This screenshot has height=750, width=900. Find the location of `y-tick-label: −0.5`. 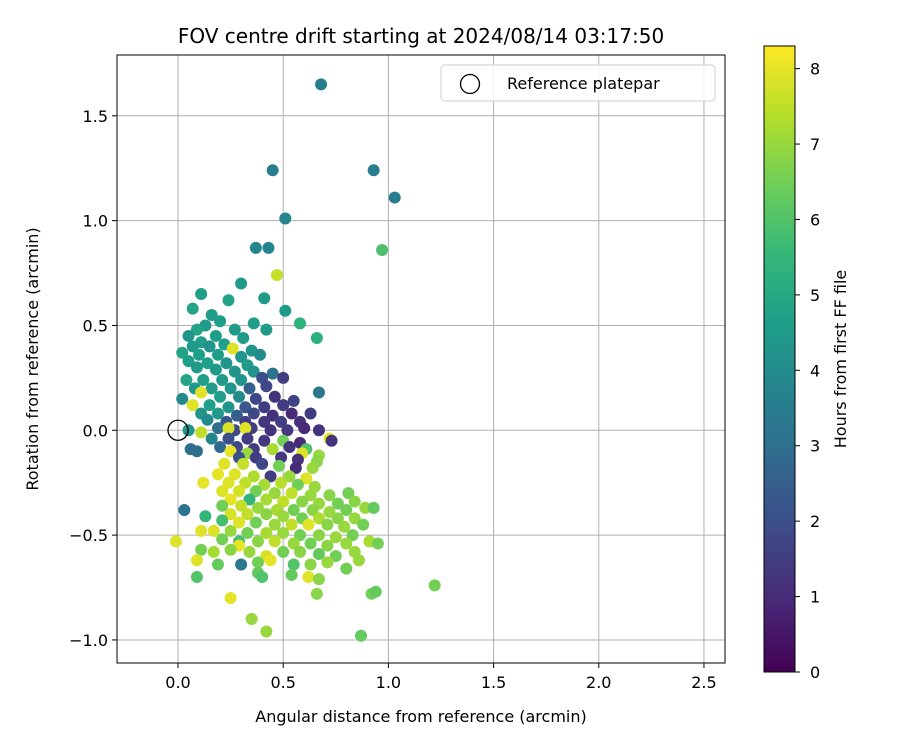

y-tick-label: −0.5 is located at coordinates (88, 535).